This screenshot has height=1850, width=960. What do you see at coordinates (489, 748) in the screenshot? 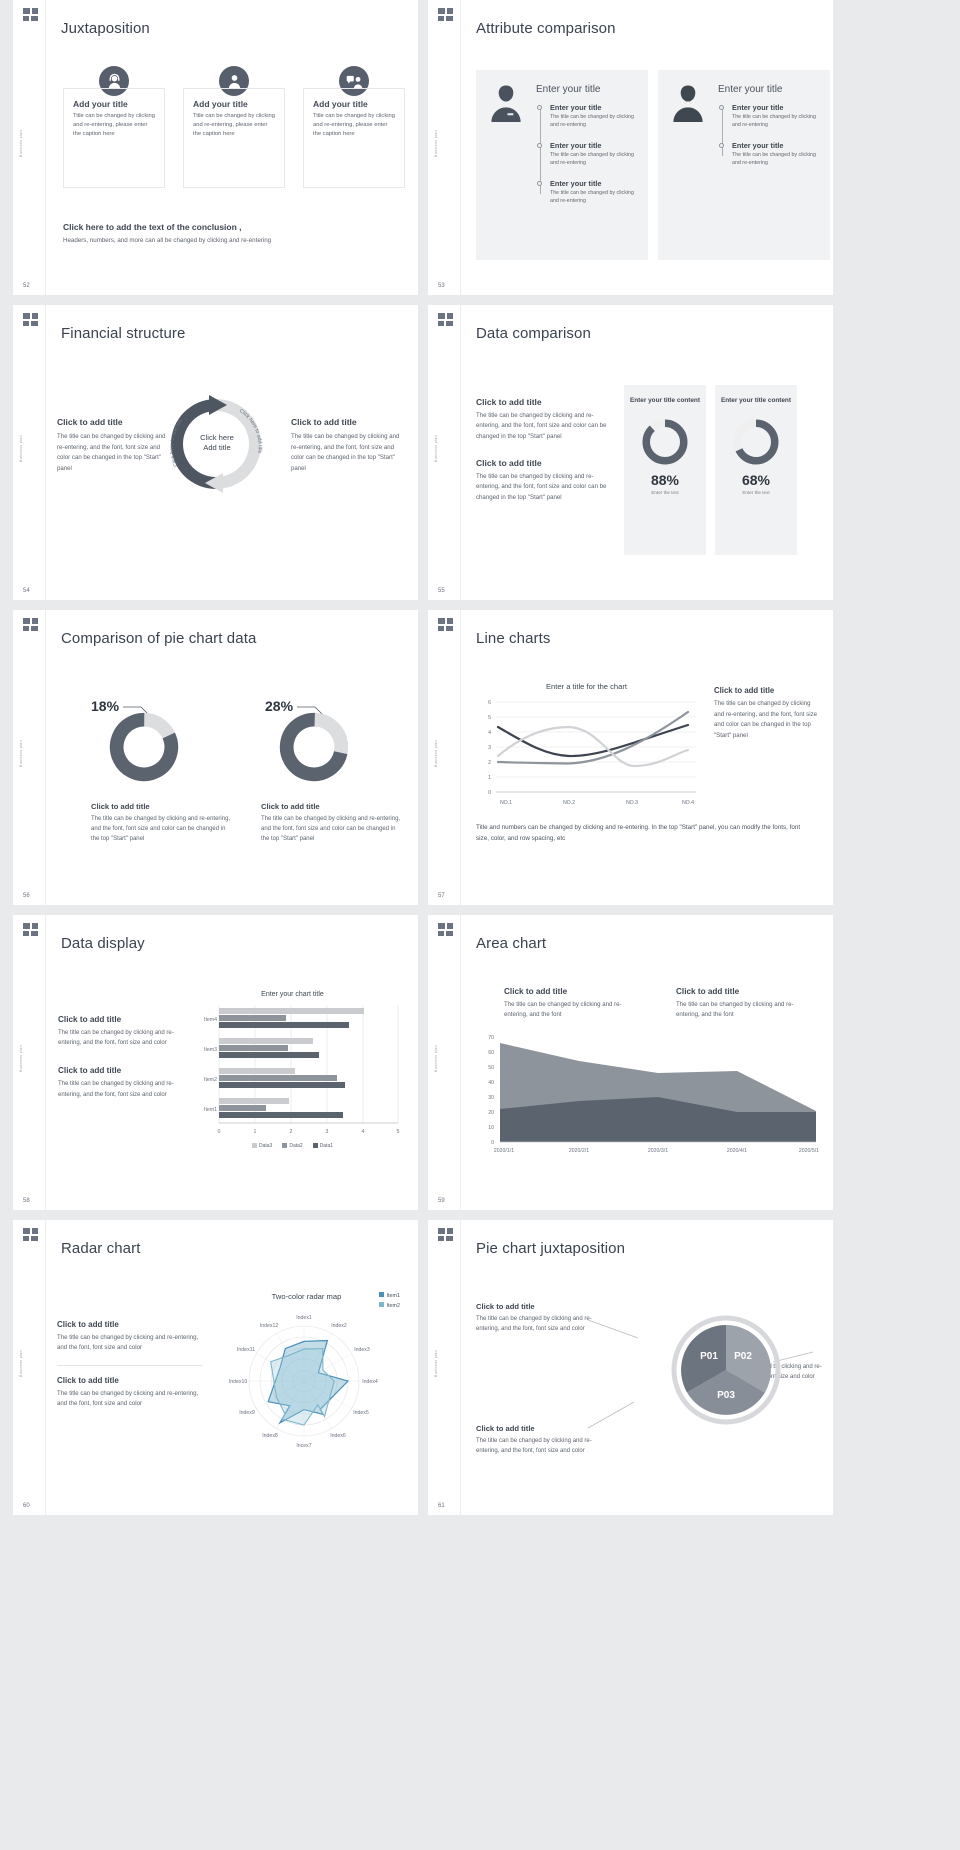
I see `svg-text: 3` at bounding box center [489, 748].